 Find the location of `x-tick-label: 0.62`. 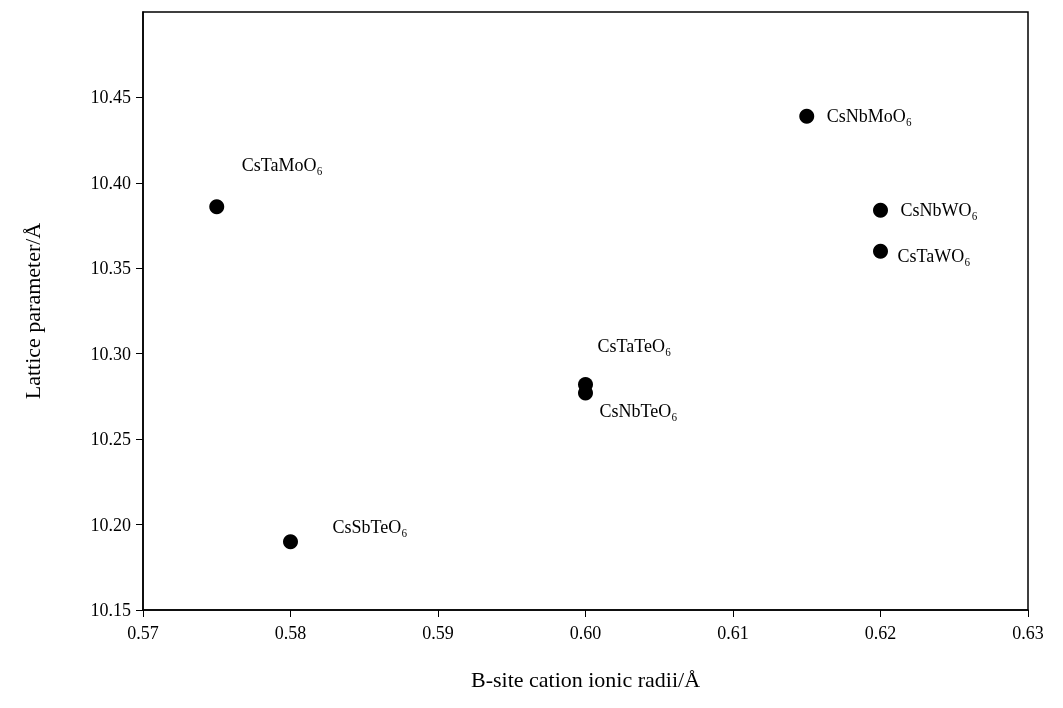

x-tick-label: 0.62 is located at coordinates (880, 633).